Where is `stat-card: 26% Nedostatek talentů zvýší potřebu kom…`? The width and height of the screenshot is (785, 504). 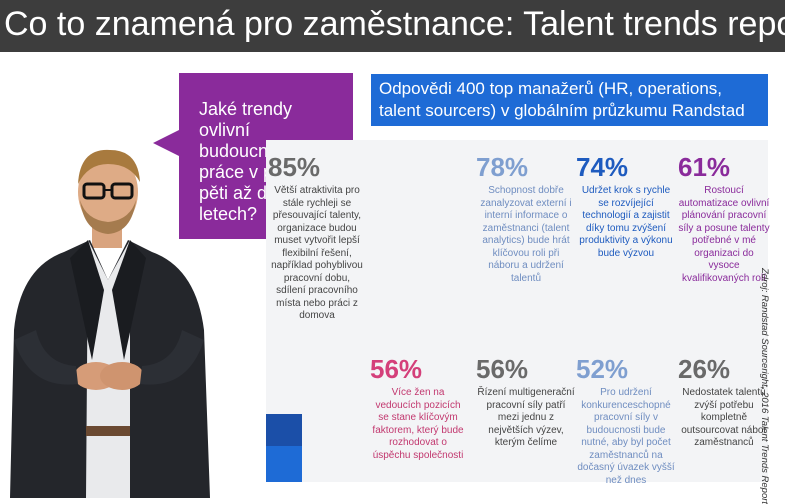 stat-card: 26% Nedostatek talentů zvýší potřebu kom… is located at coordinates (724, 402).